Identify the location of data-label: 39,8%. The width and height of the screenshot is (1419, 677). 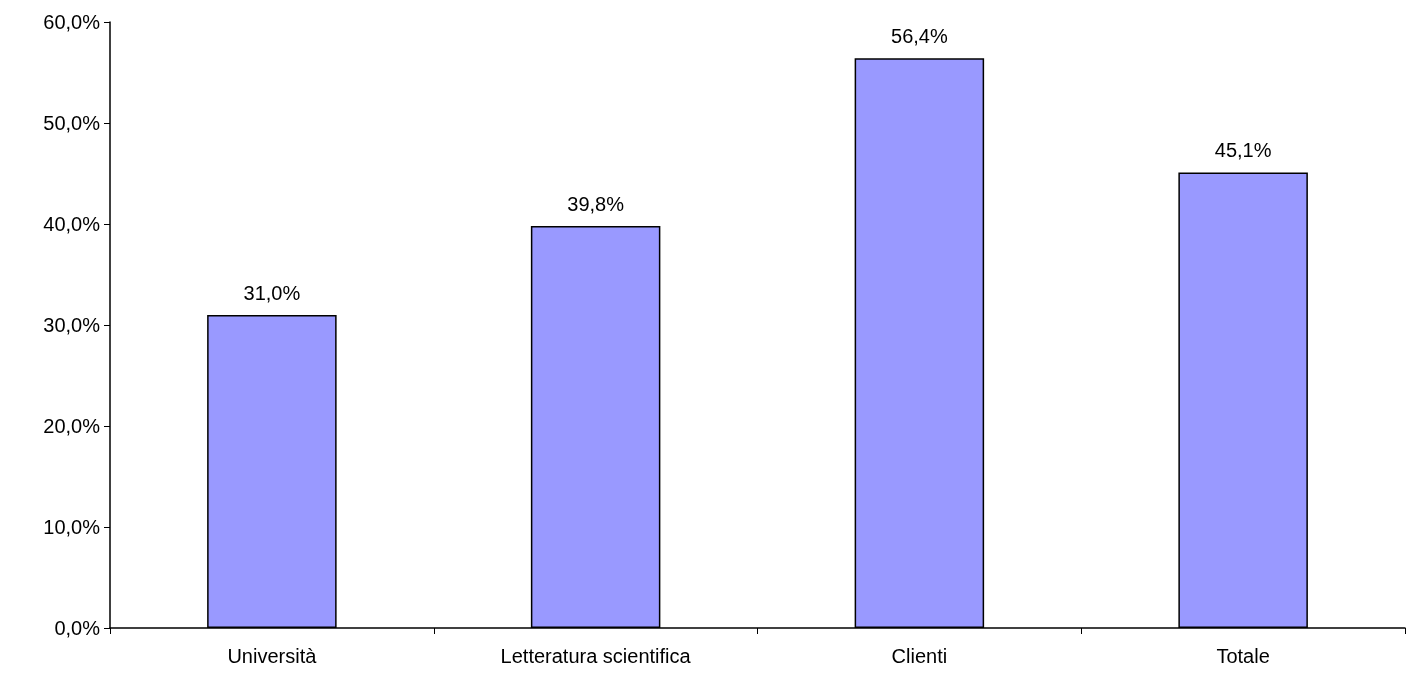
(596, 204).